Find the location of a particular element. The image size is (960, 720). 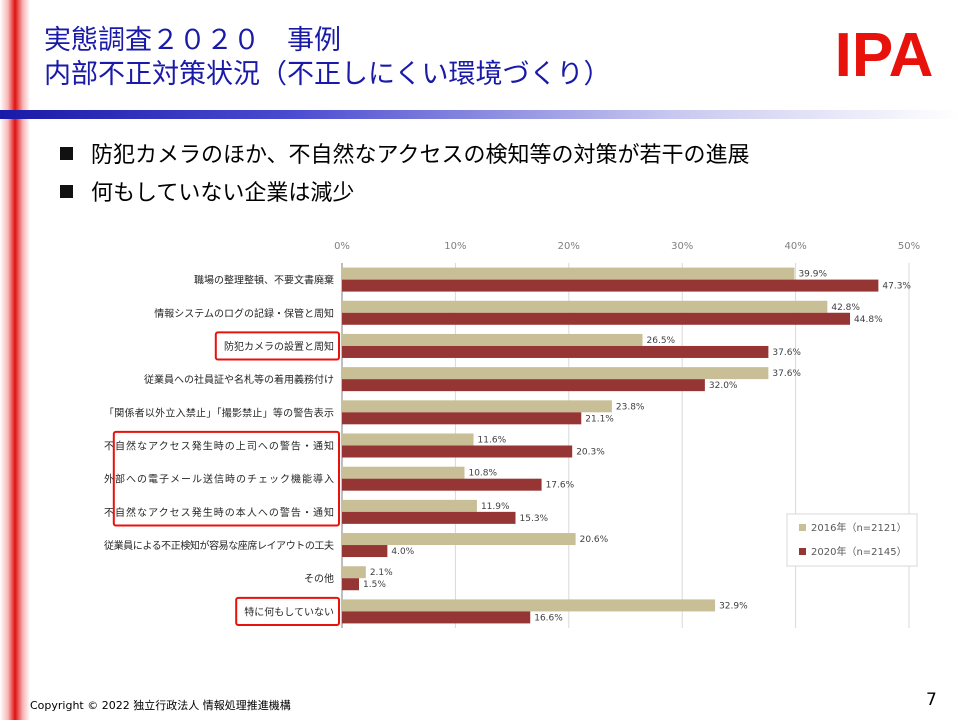

category-label: 特に何もしていない is located at coordinates (289, 611).